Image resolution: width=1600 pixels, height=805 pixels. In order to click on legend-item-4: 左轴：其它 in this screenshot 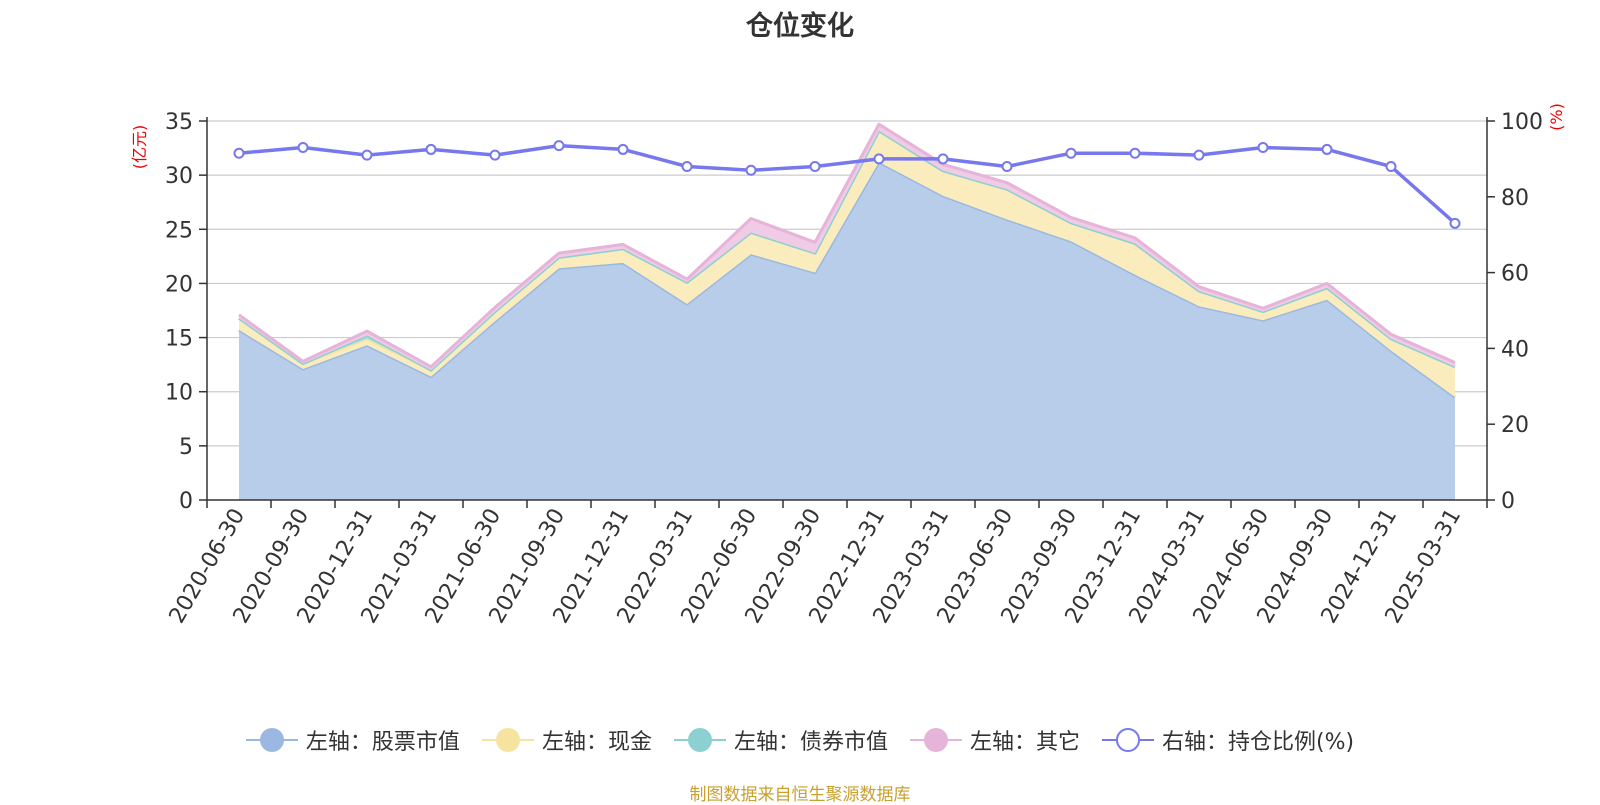, I will do `click(994, 740)`.